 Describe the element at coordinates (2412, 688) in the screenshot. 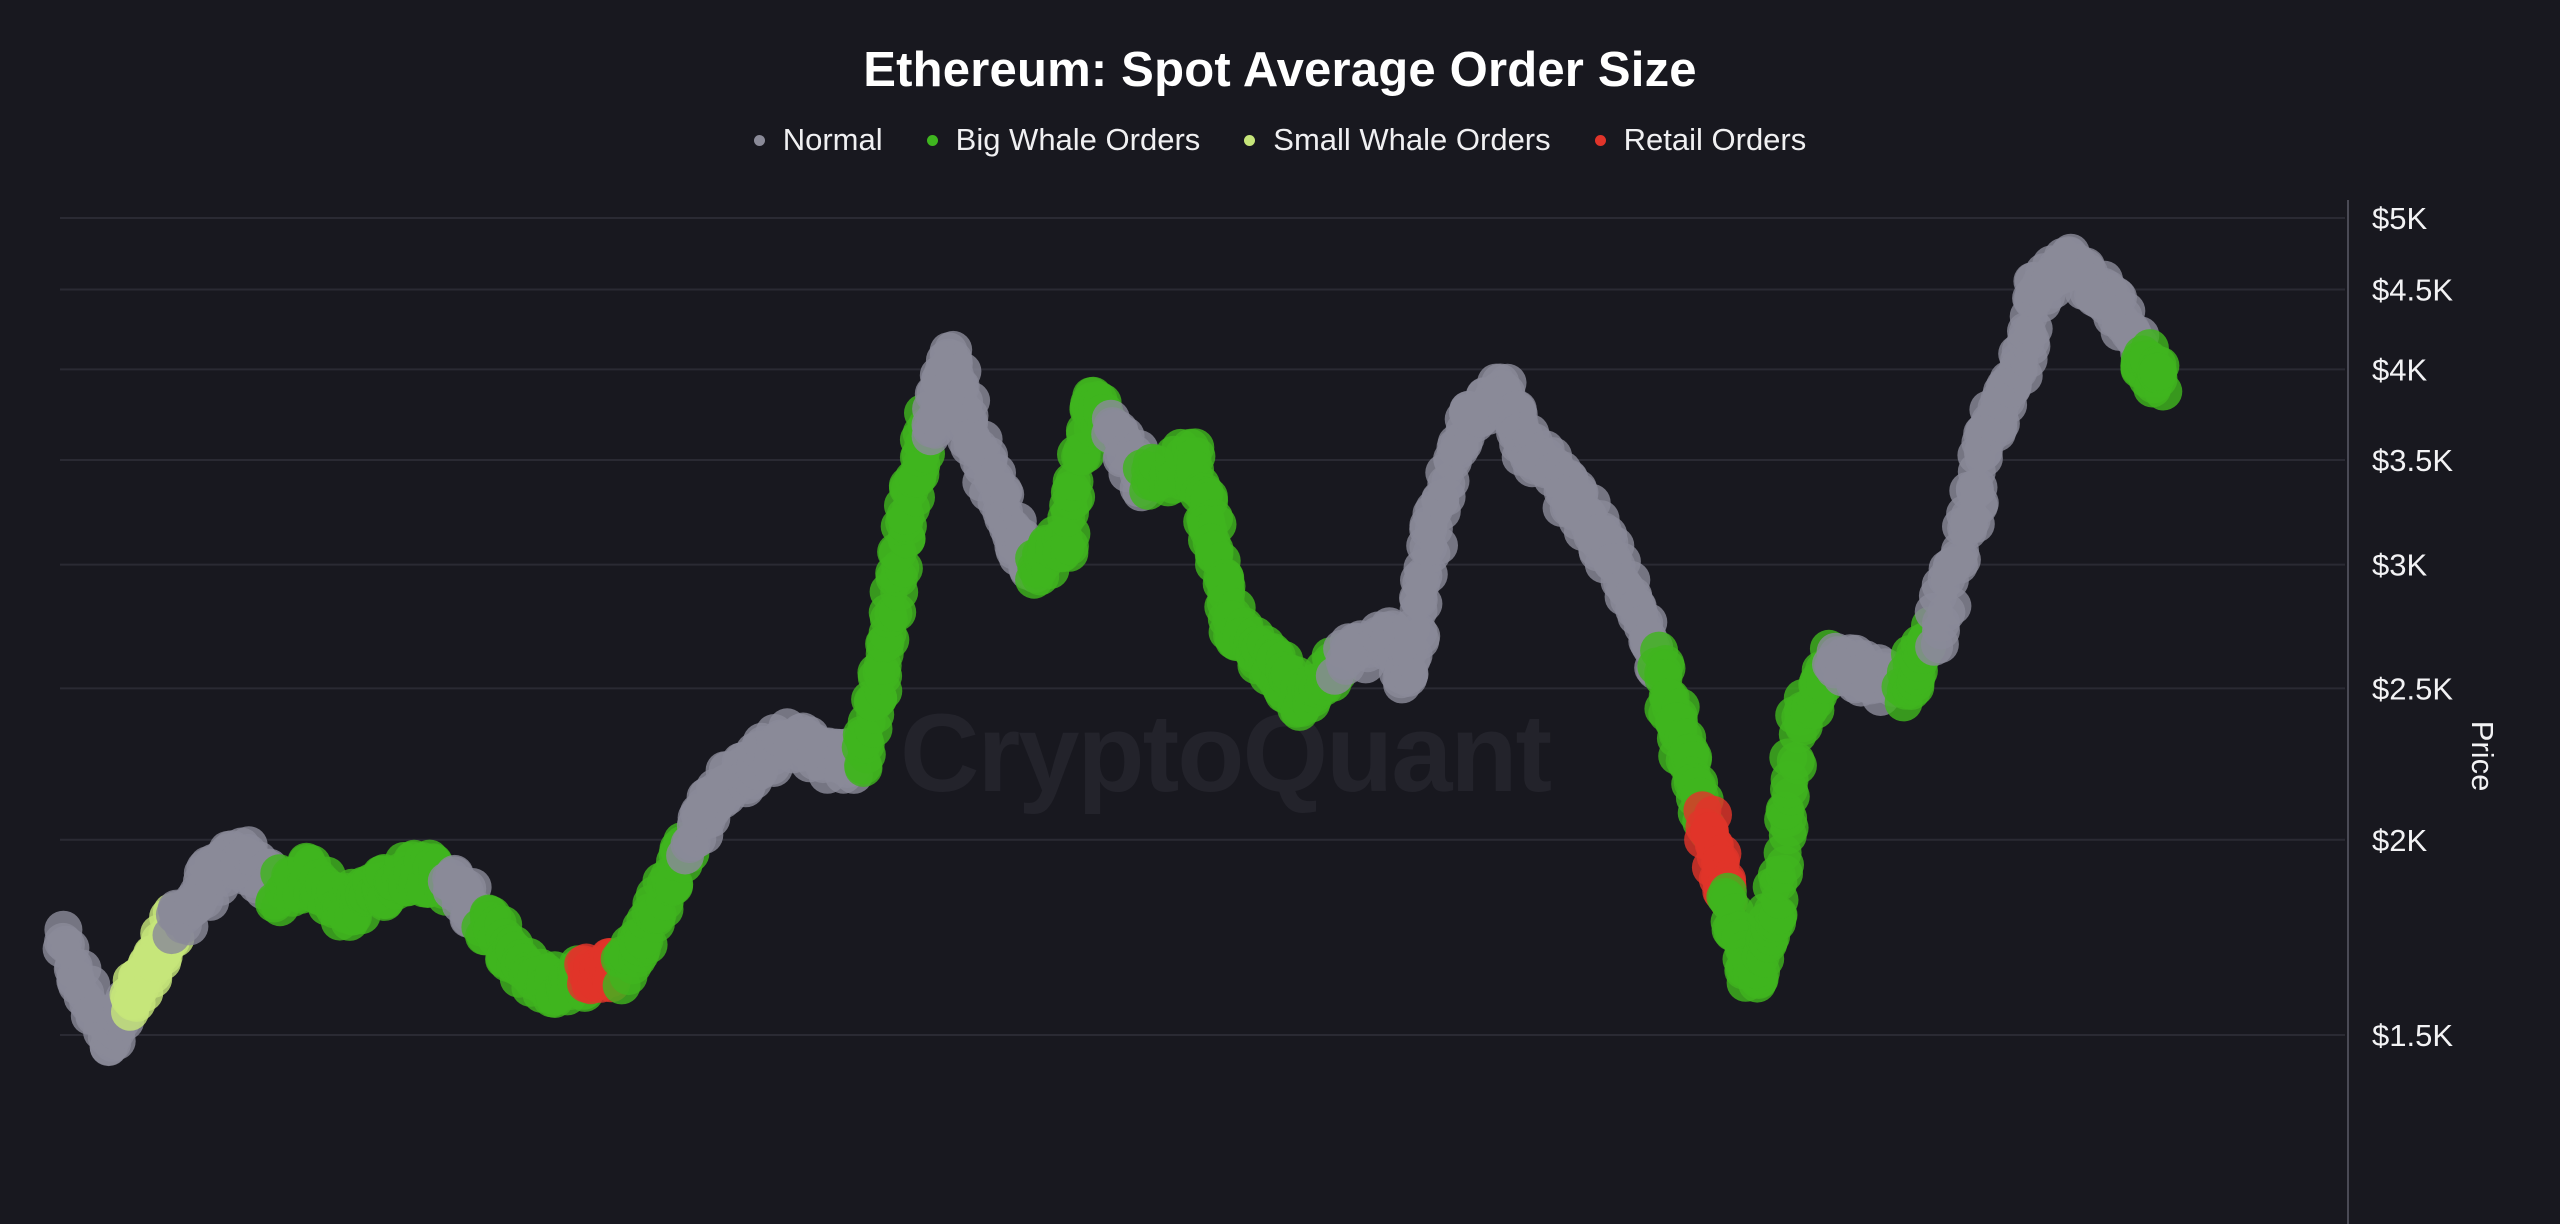

I see `y-tick-label: $2.5K` at that location.